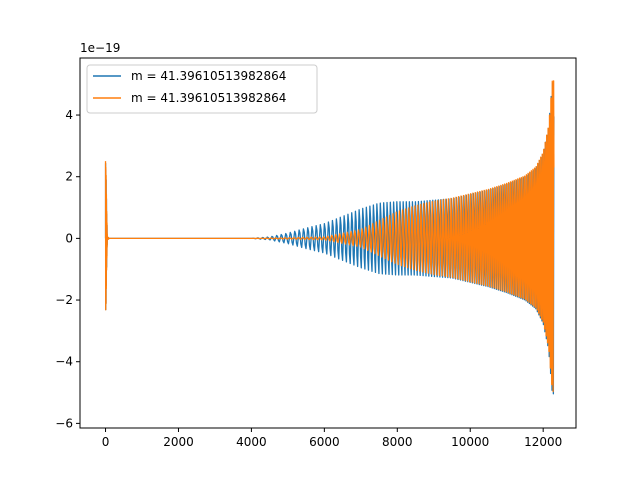 This screenshot has width=640, height=480. What do you see at coordinates (397, 442) in the screenshot?
I see `x-tick-label: 8000` at bounding box center [397, 442].